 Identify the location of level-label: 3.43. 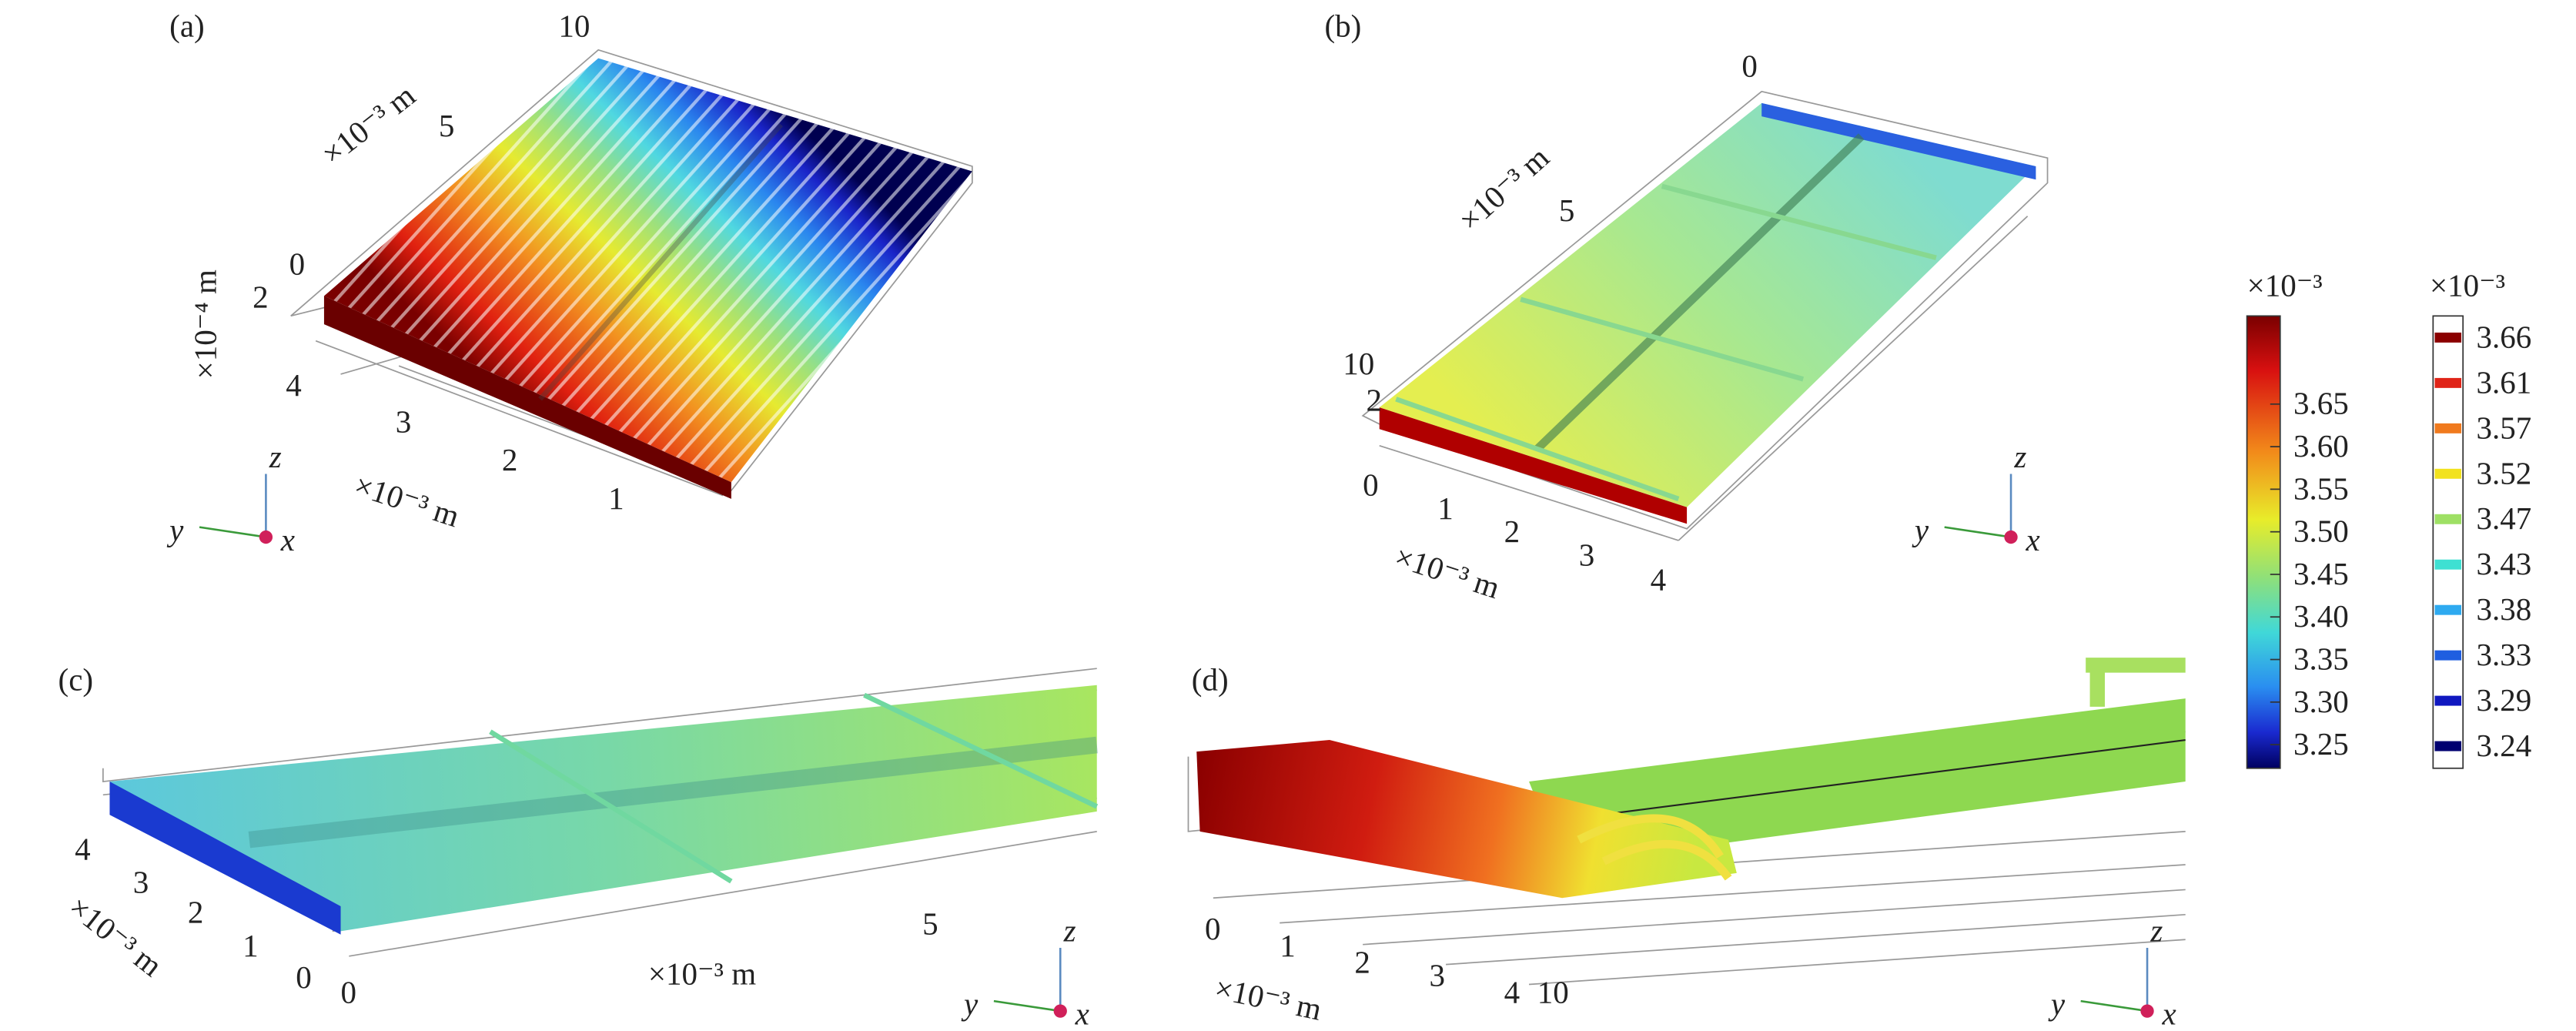
(2504, 563).